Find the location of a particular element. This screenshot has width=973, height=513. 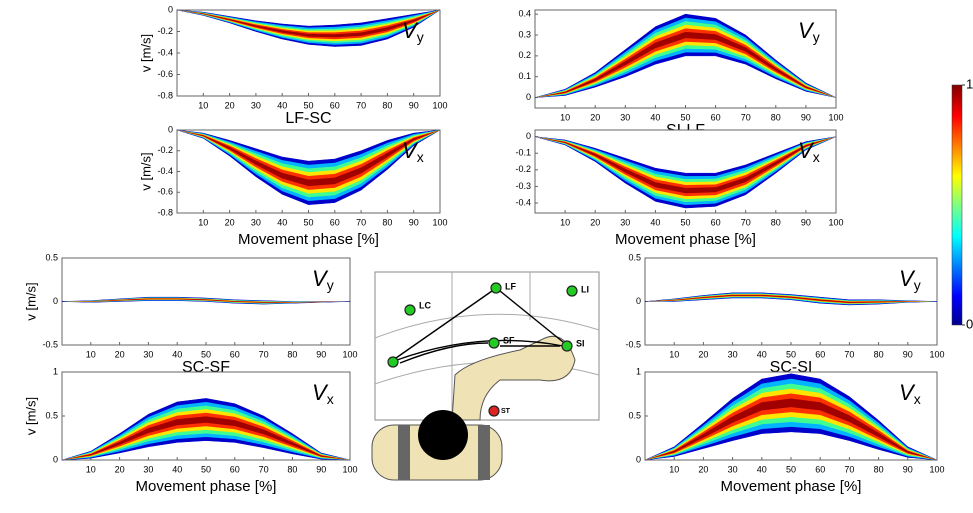

y-tick-label: -0.5 is located at coordinates (633, 344).